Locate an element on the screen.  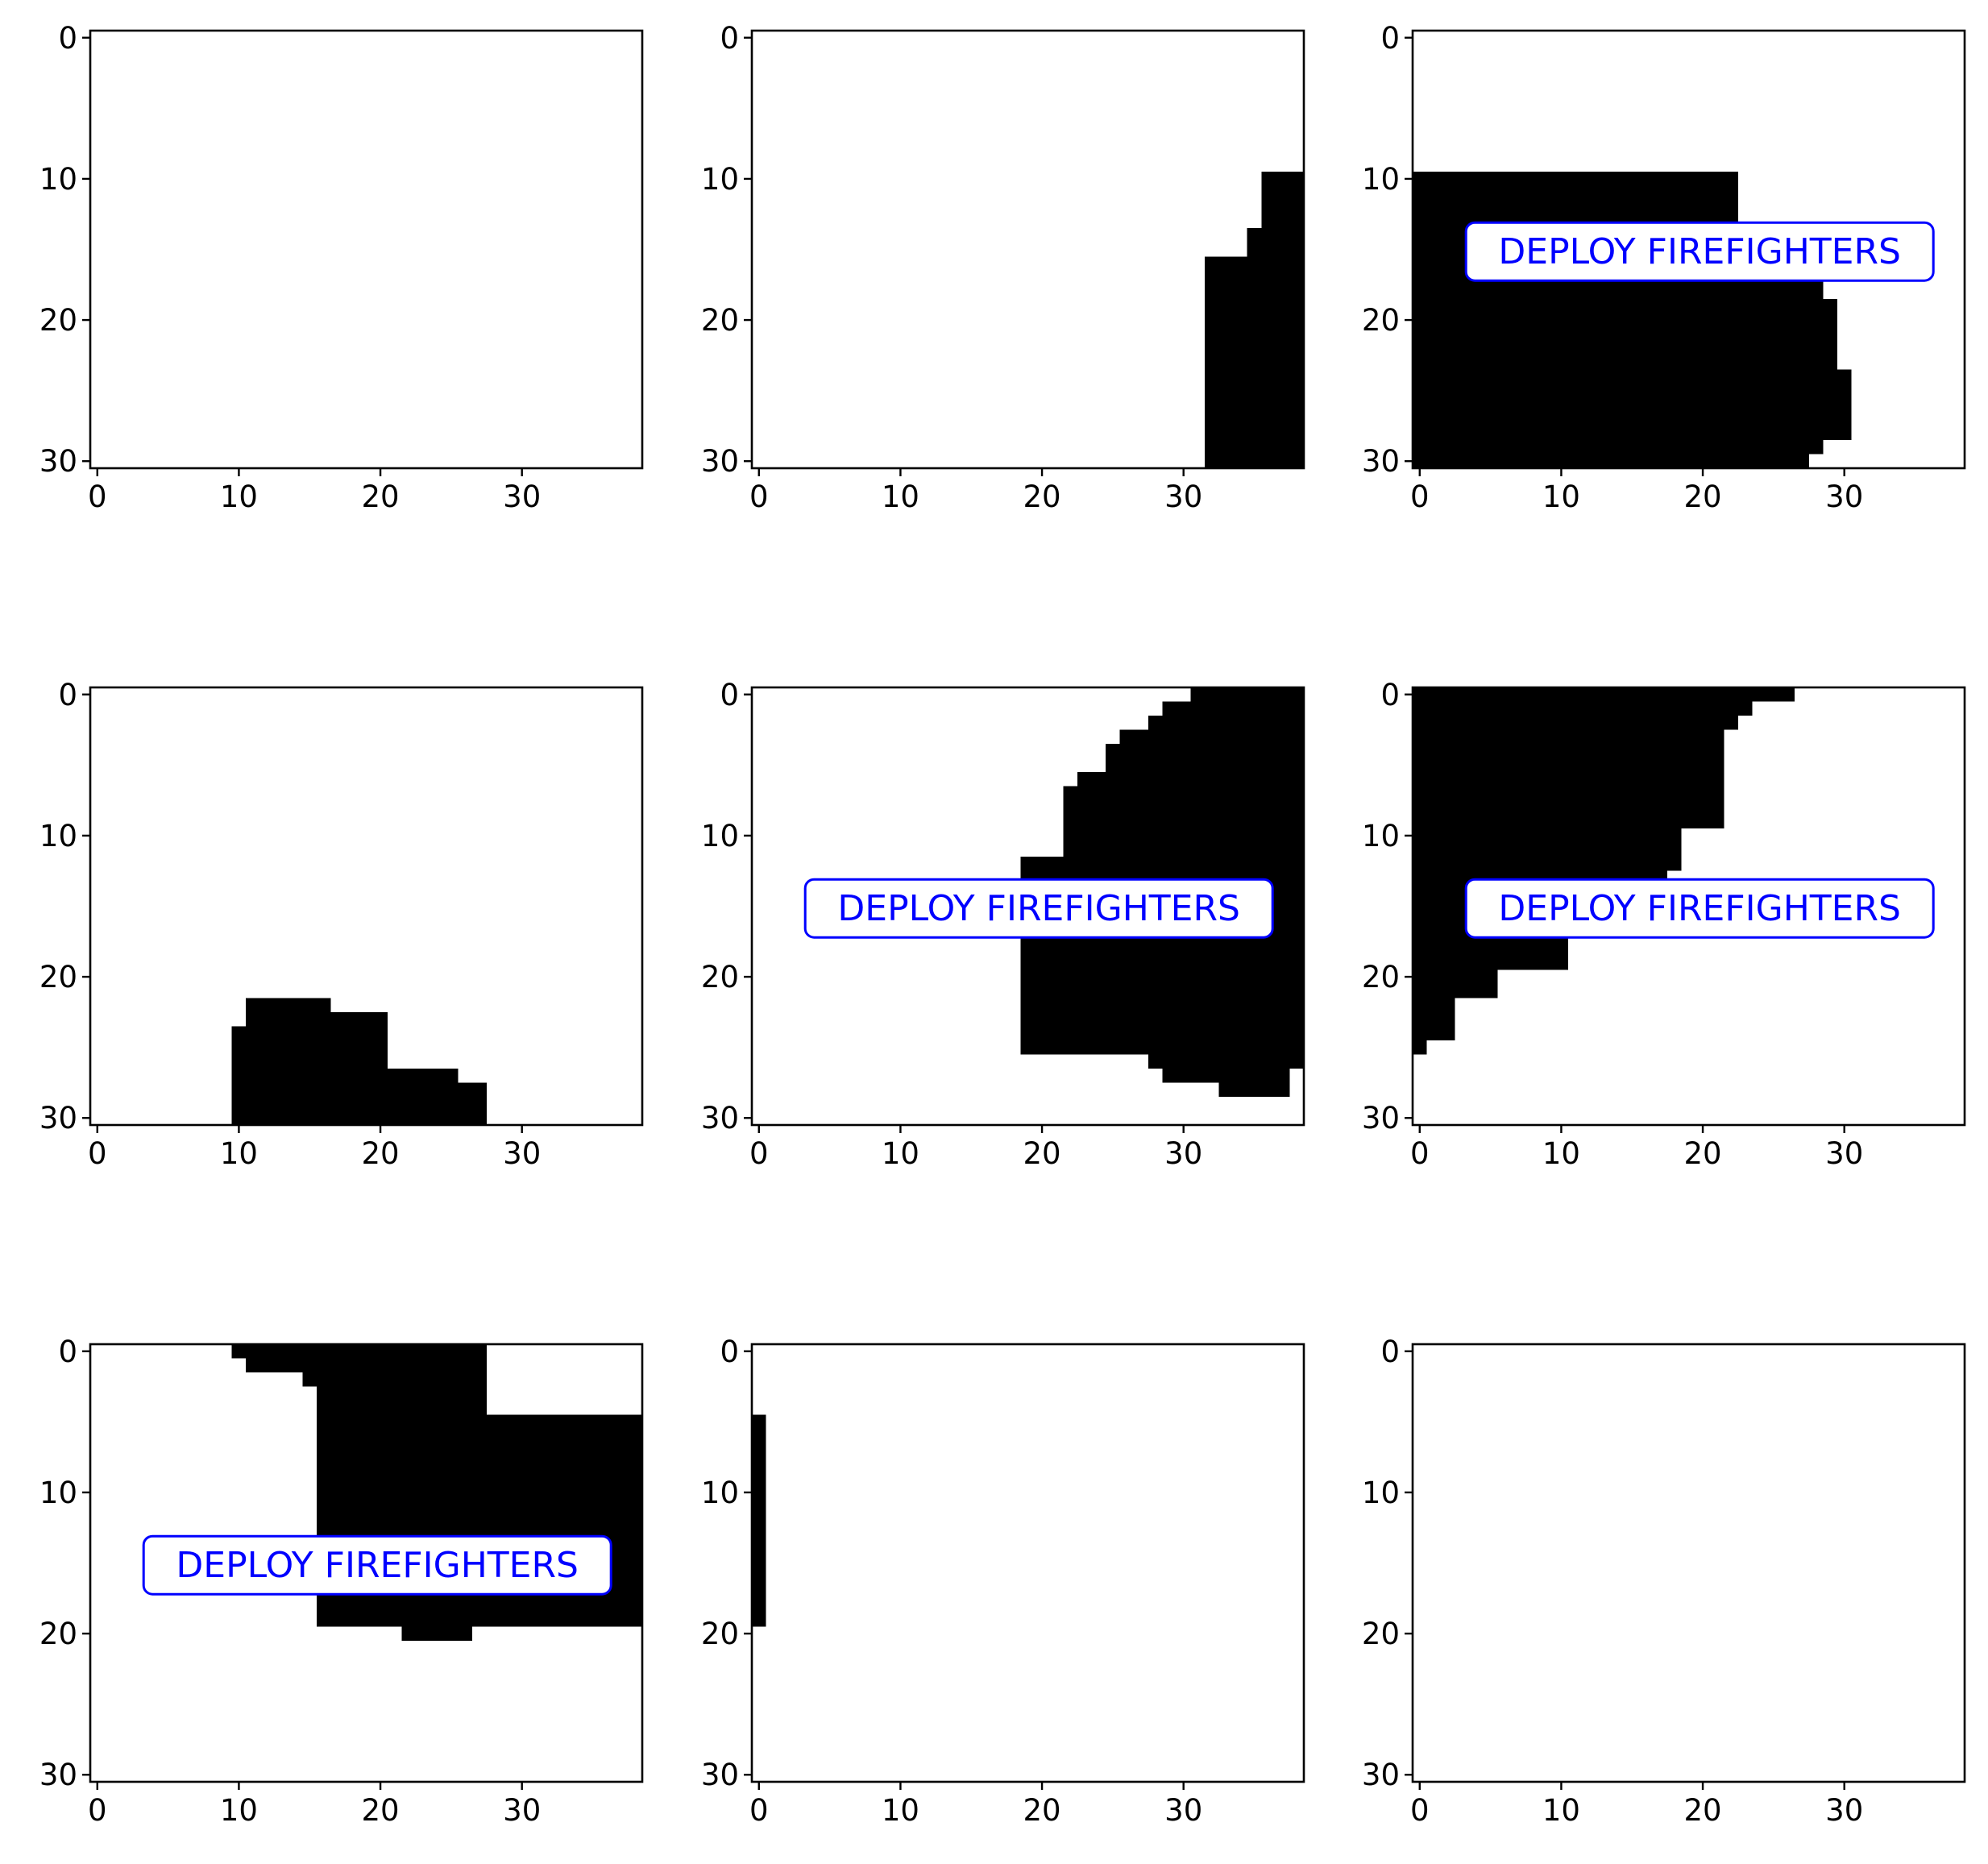
panel-3: 0 10 20 30 0 10 20 30 DEPLOY FIREFIGHTERS is located at coordinates (1664, 267).